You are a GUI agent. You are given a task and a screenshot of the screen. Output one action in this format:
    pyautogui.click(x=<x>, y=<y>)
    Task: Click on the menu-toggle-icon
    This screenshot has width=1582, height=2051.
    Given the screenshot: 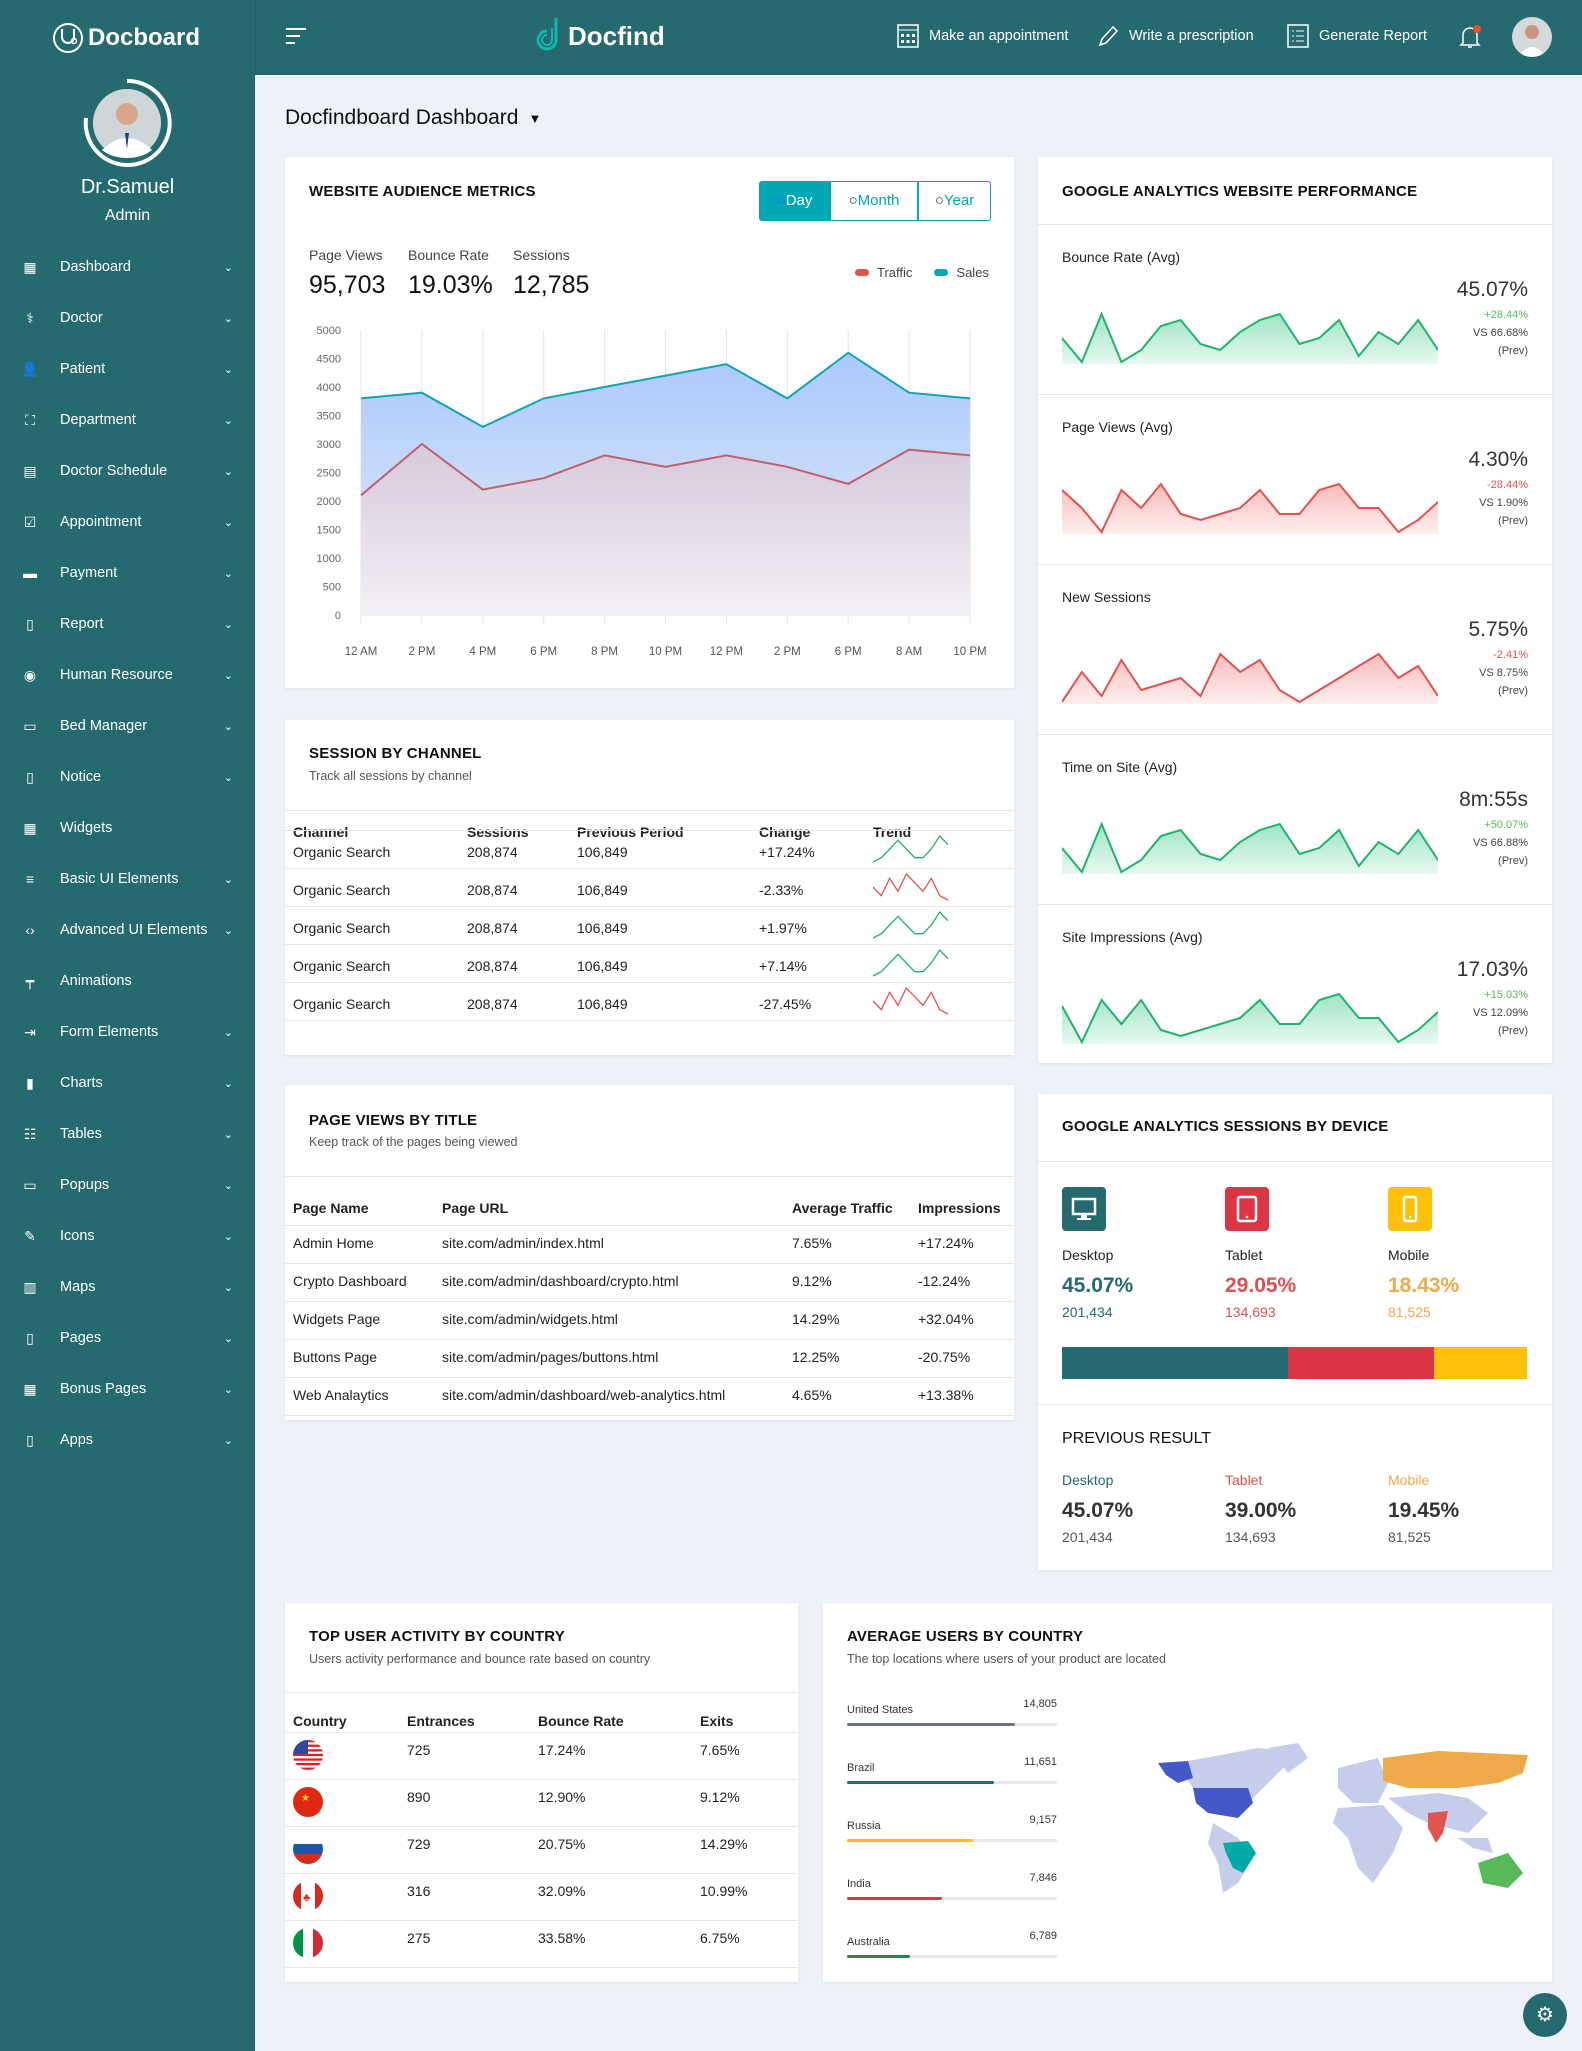 What is the action you would take?
    pyautogui.click(x=296, y=36)
    